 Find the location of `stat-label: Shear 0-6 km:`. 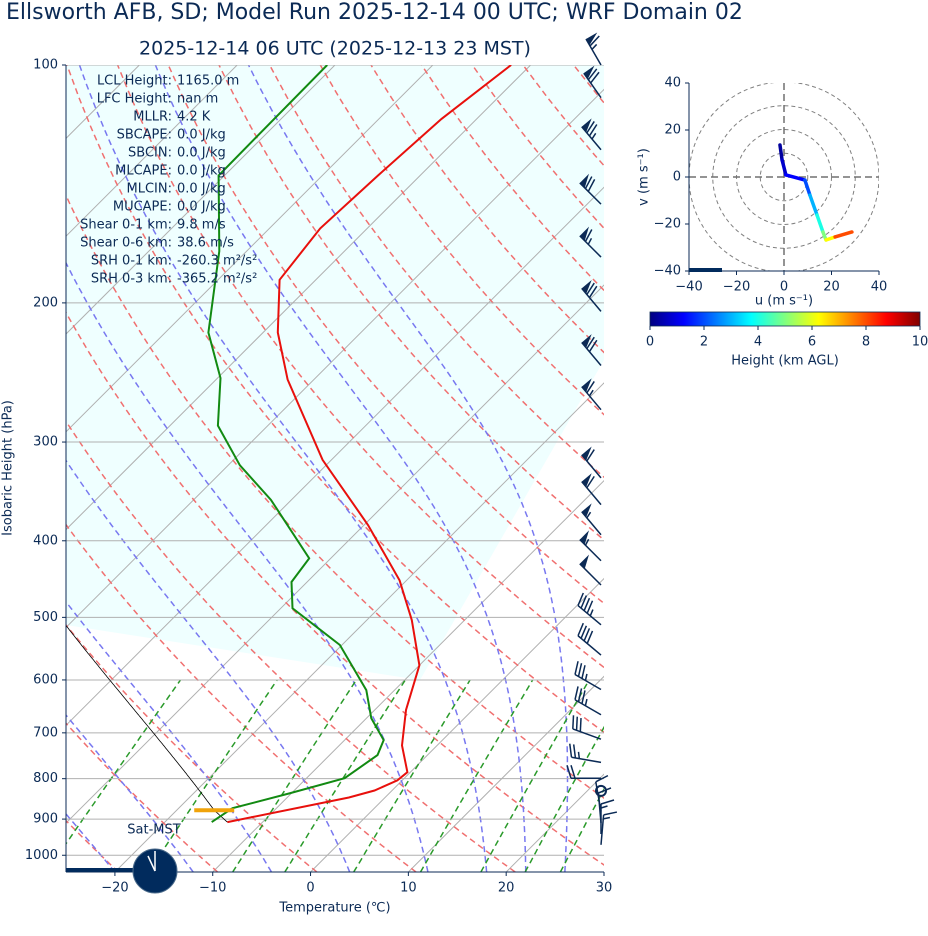

stat-label: Shear 0-6 km: is located at coordinates (126, 243).